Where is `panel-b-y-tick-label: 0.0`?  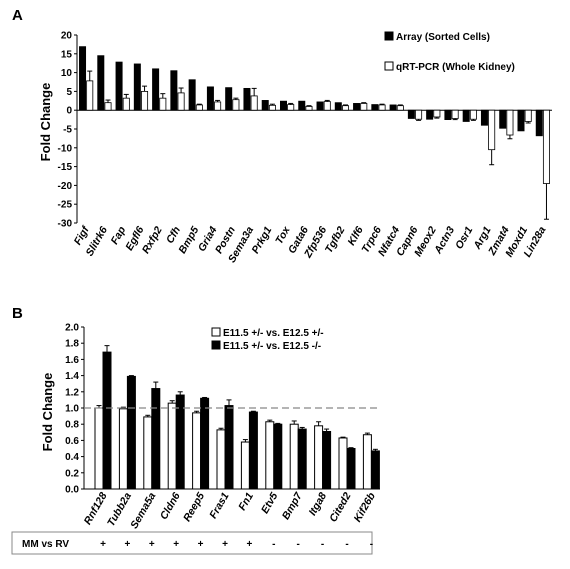
panel-b-y-tick-label: 0.0 is located at coordinates (72, 490).